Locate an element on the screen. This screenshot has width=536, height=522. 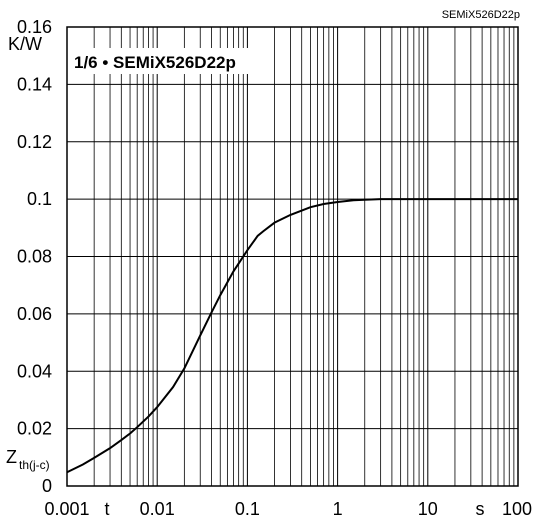
x-tick-label: 100 is located at coordinates (517, 509).